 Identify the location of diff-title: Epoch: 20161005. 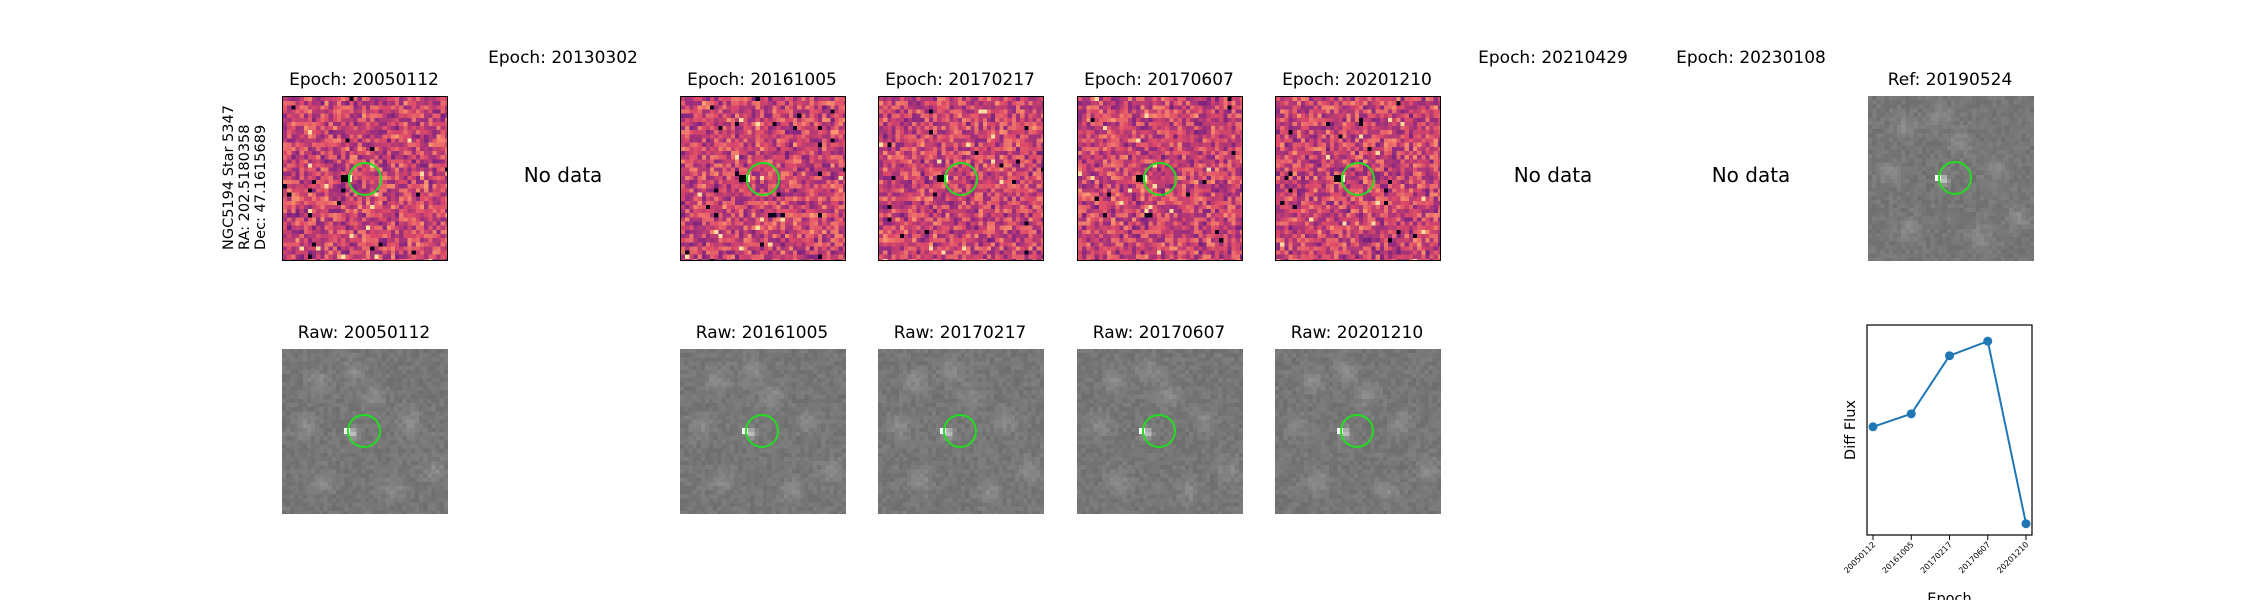
(762, 80).